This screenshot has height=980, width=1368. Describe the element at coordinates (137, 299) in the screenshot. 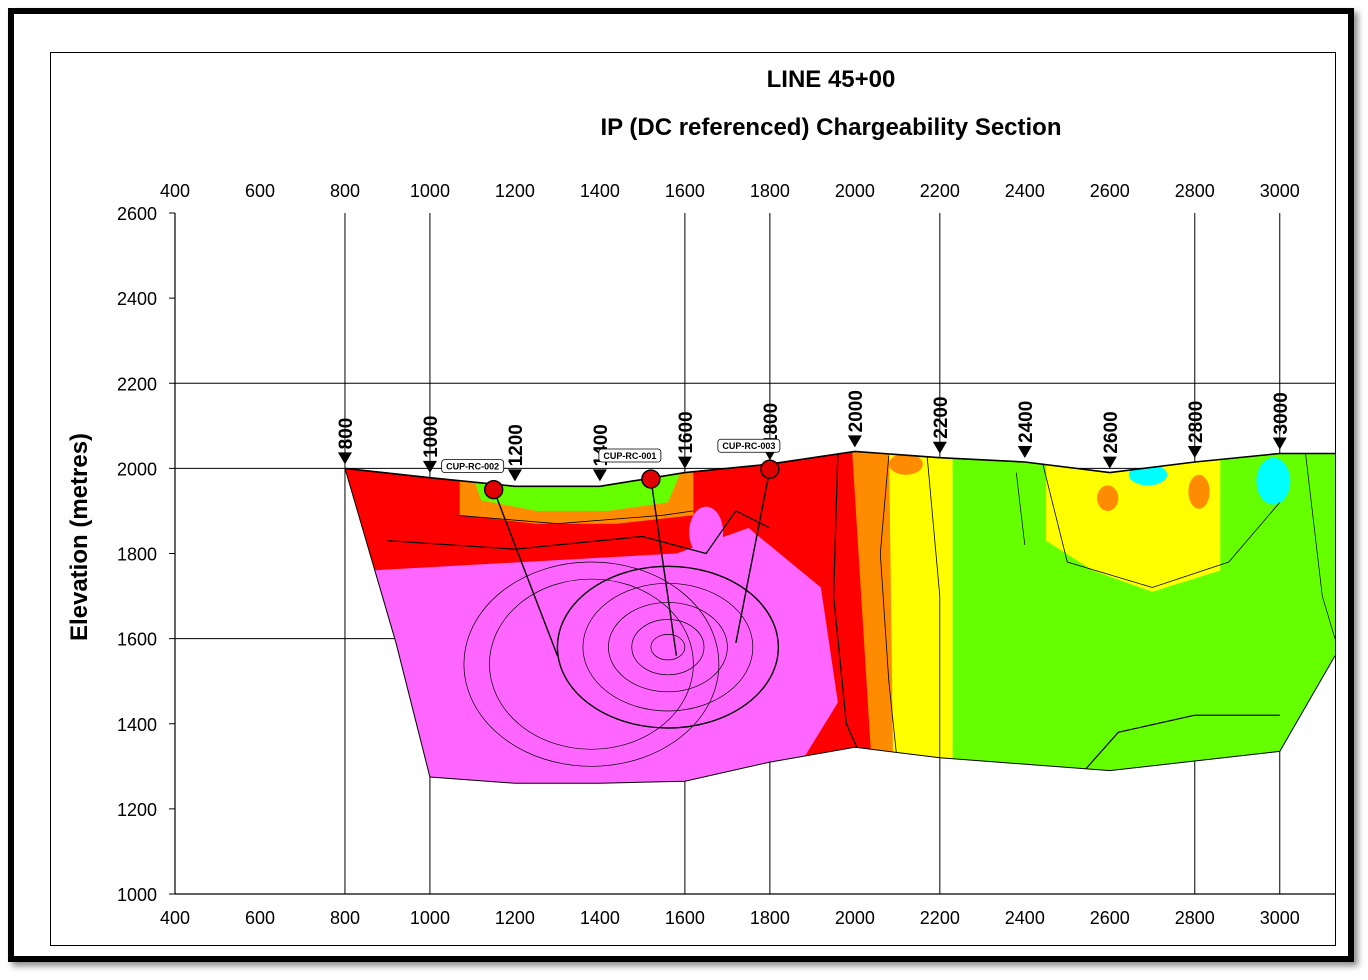

I see `y-tick-label: 2400` at that location.